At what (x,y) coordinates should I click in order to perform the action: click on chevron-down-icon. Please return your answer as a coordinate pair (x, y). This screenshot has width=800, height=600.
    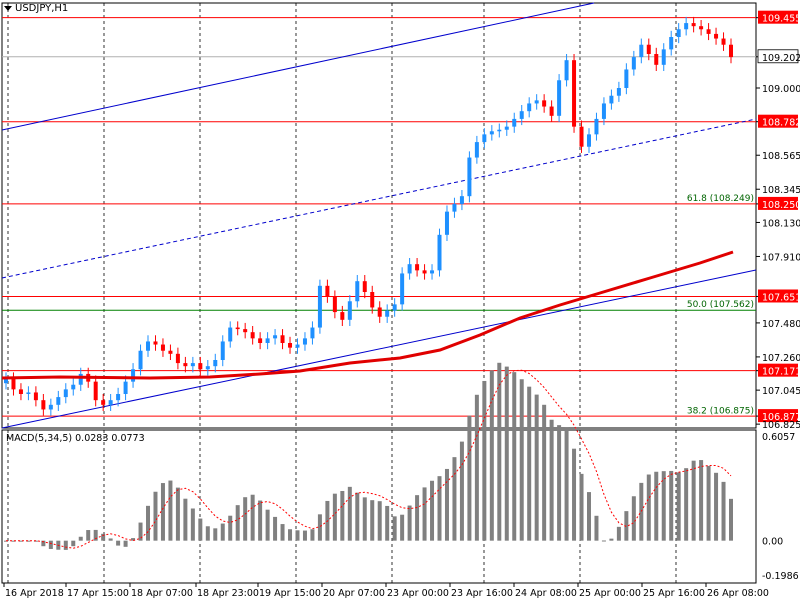
    Looking at the image, I should click on (8, 8).